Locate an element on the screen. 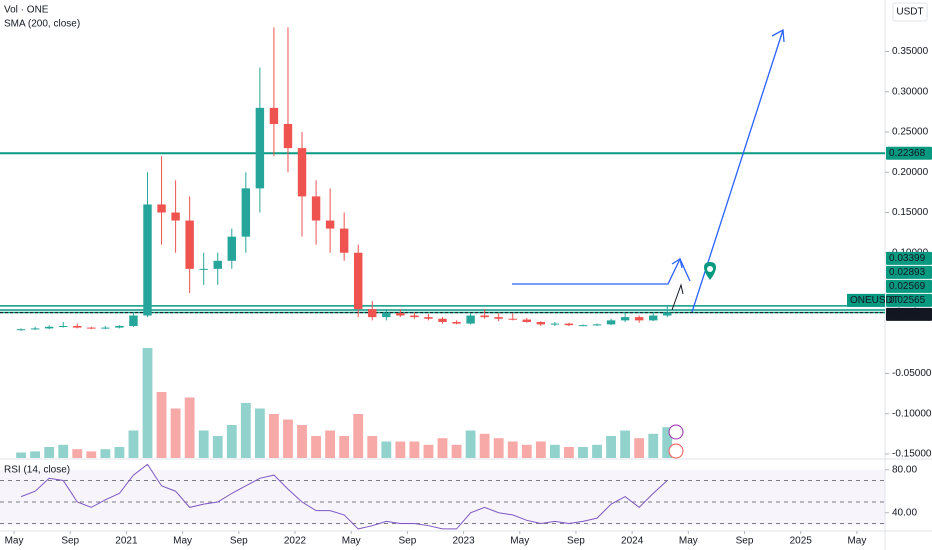 Image resolution: width=932 pixels, height=550 pixels. y-tick-label: 0.15000 is located at coordinates (910, 212).